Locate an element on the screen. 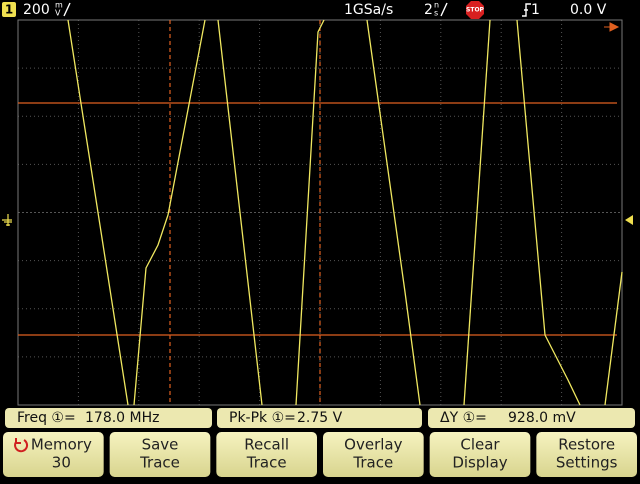 The width and height of the screenshot is (640, 484). softkey-line2: Settings is located at coordinates (587, 463).